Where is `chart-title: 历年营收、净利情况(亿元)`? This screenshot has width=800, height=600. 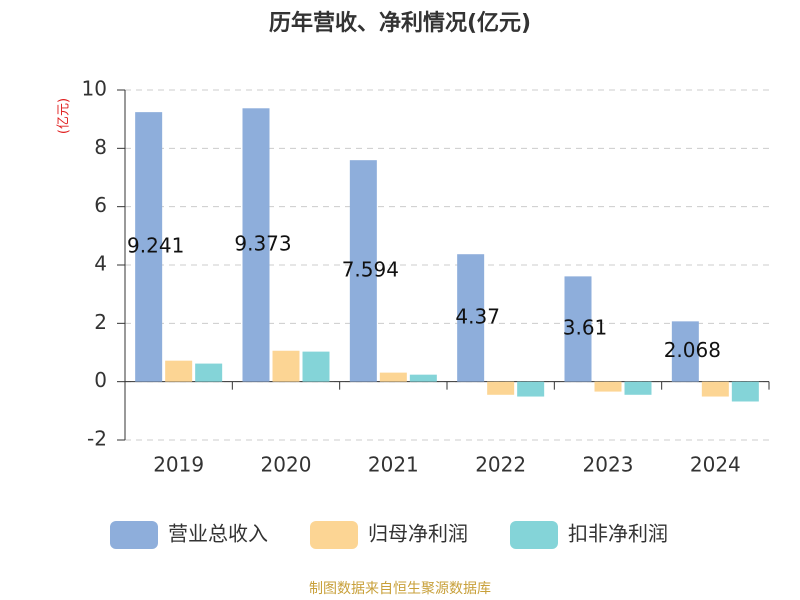 chart-title: 历年营收、净利情况(亿元) is located at coordinates (400, 23).